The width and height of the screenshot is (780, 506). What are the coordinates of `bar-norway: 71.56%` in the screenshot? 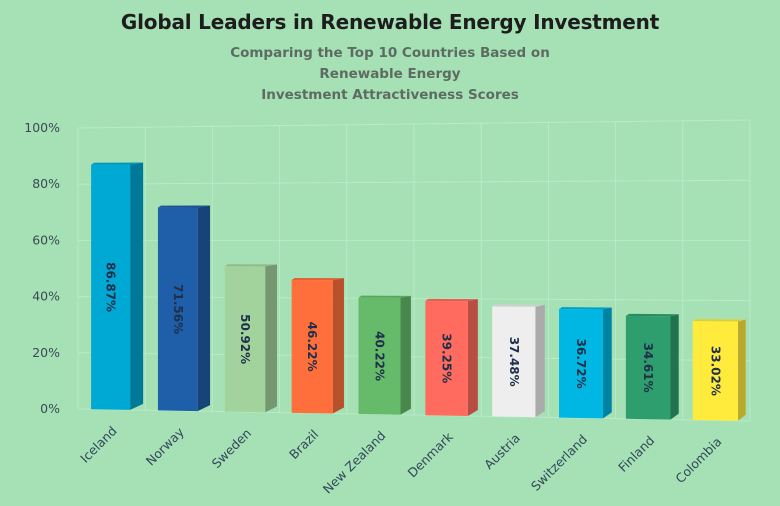 It's located at (184, 308).